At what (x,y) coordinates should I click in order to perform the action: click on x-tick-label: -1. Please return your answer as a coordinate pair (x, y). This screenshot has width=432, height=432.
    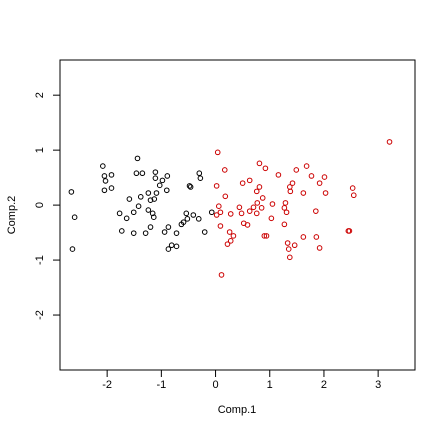
    Looking at the image, I should click on (161, 385).